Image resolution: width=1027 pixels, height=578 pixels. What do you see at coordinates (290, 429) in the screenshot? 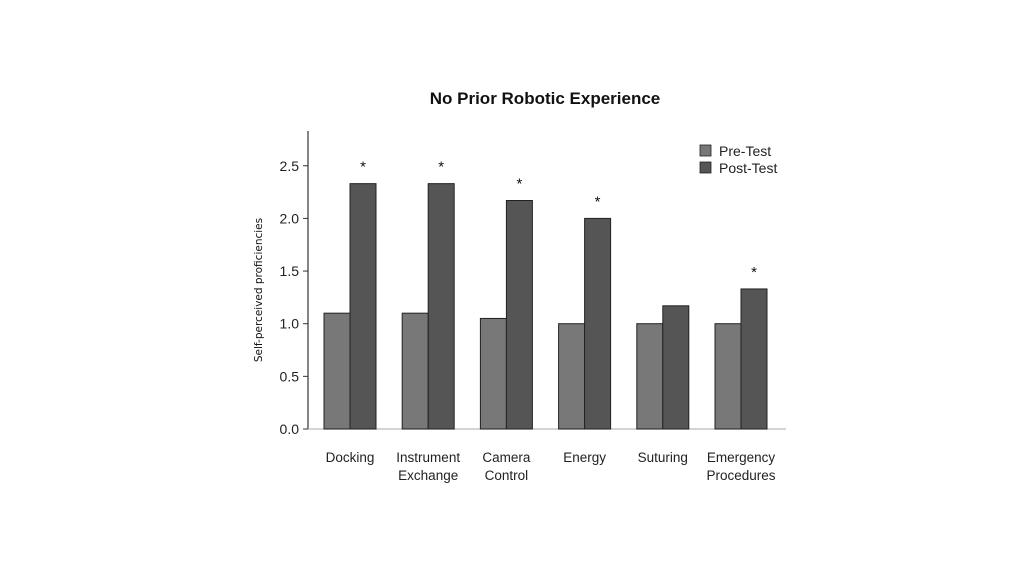
I see `y-tick-label: 0.0` at bounding box center [290, 429].